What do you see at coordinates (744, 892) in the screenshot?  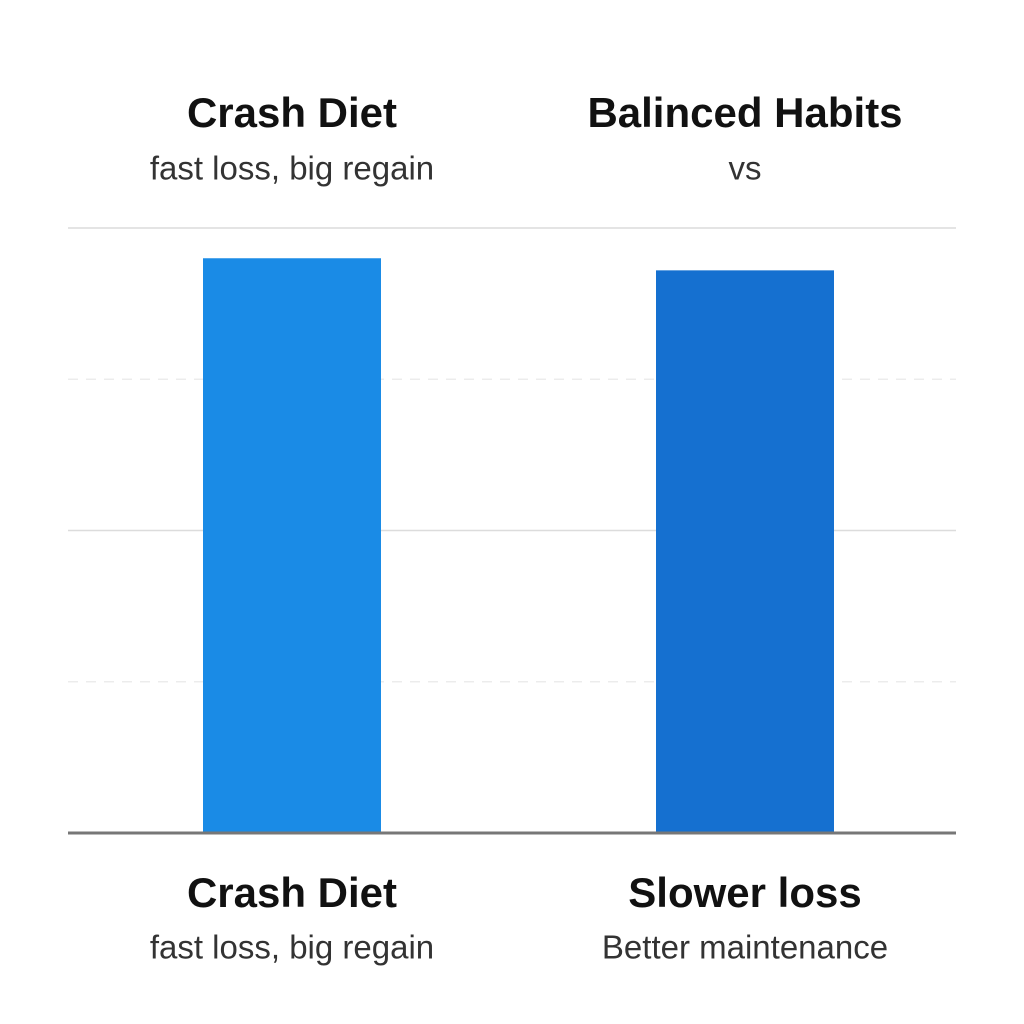 I see `x-tick-label: Slower loss` at bounding box center [744, 892].